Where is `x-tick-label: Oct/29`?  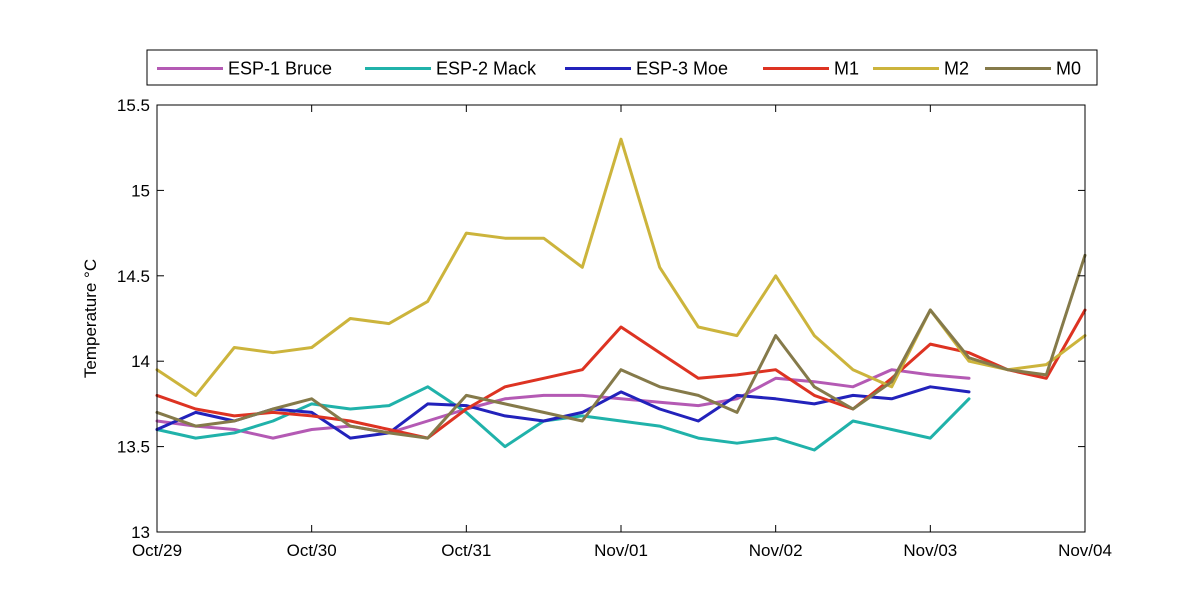
x-tick-label: Oct/29 is located at coordinates (157, 550).